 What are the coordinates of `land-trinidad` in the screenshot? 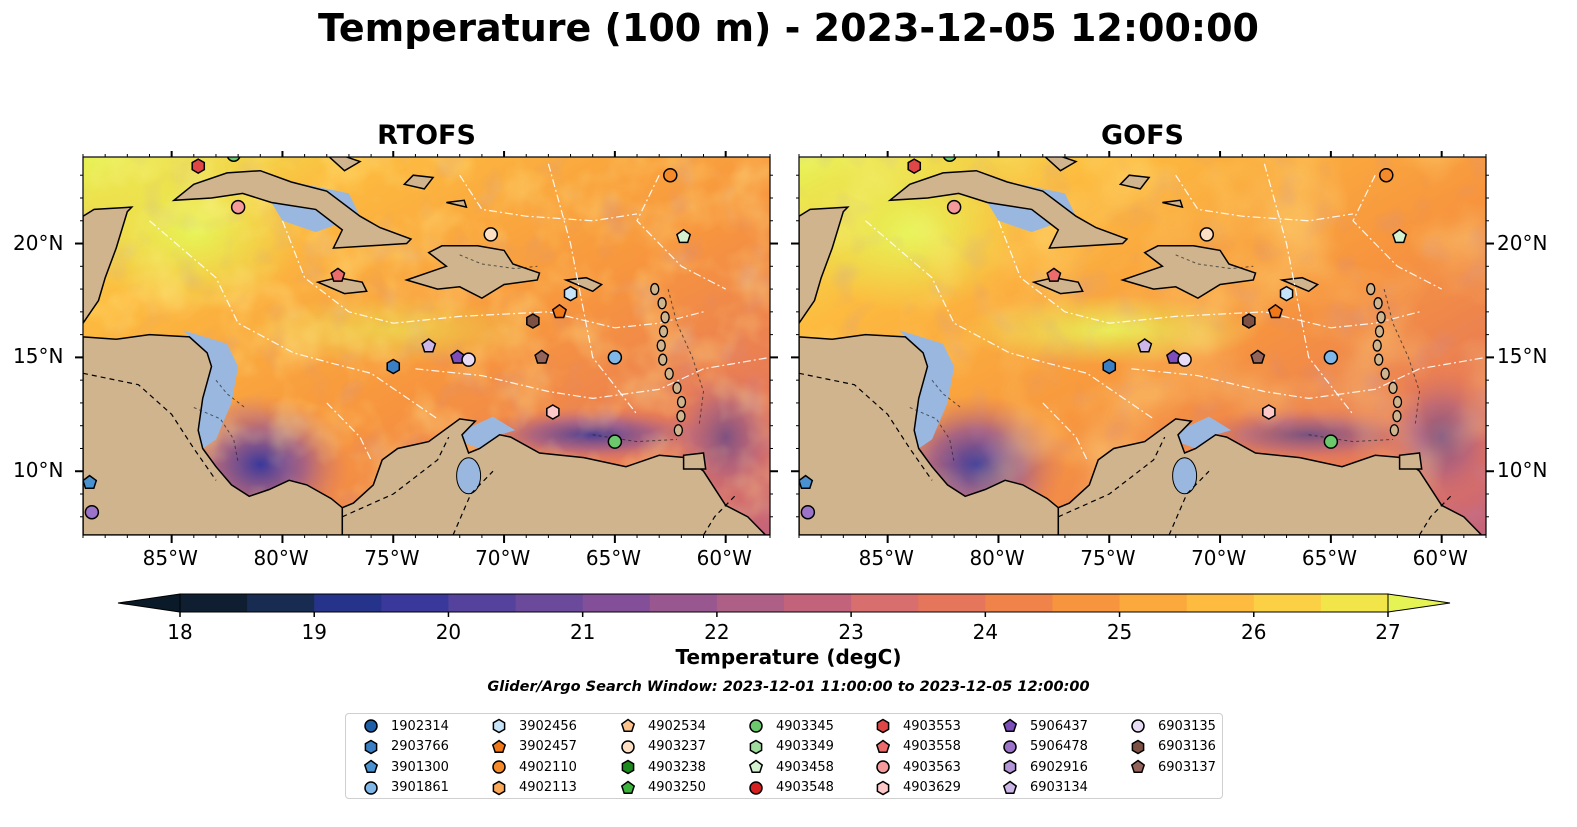 It's located at (1410, 461).